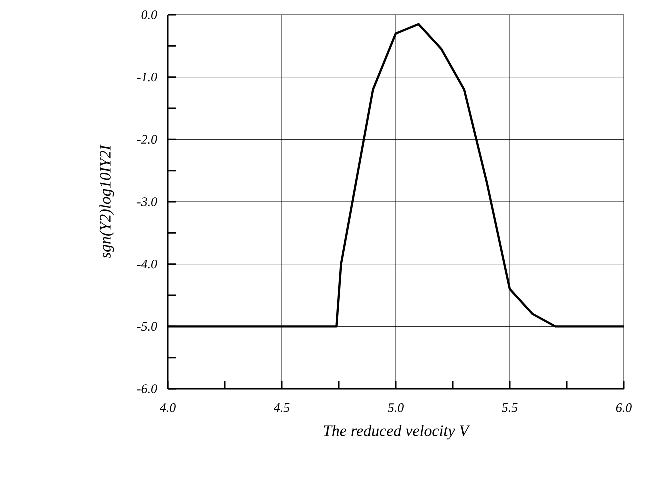 Image resolution: width=665 pixels, height=491 pixels. I want to click on x-tick-label: 5.5, so click(510, 408).